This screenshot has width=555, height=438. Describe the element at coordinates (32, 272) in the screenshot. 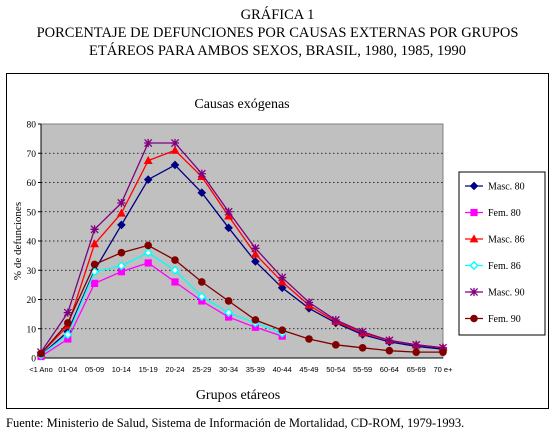

I see `y-tick-label: 30` at that location.